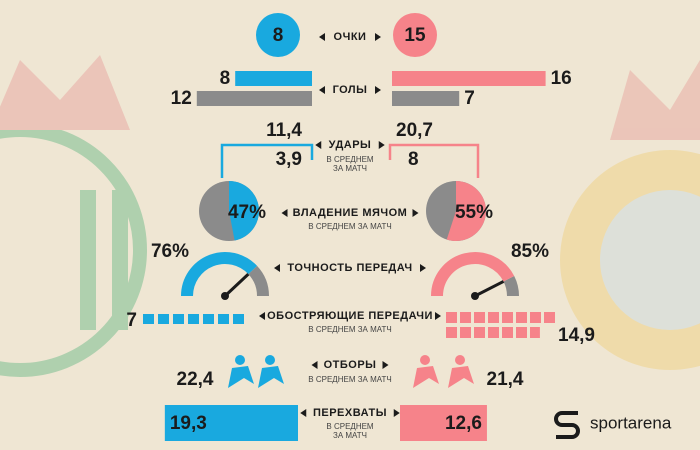 This screenshot has width=700, height=450. Describe the element at coordinates (225, 78) in the screenshot. I see `goal-value: 8` at that location.